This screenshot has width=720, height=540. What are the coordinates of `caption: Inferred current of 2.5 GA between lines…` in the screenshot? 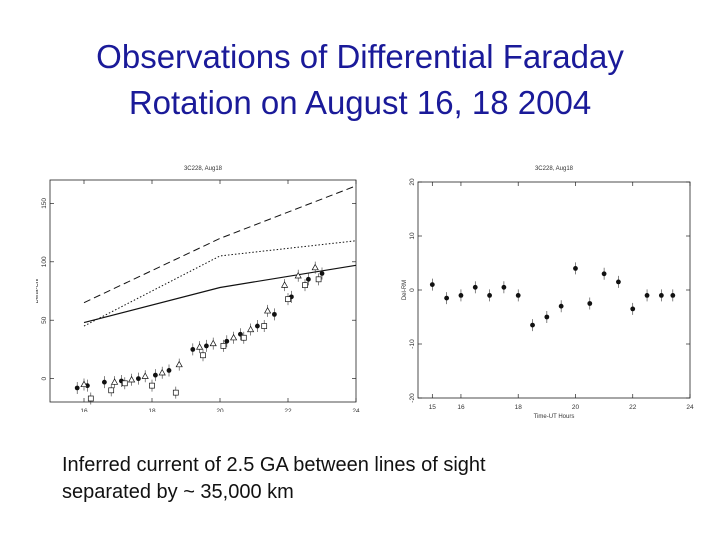 It's located at (382, 479).